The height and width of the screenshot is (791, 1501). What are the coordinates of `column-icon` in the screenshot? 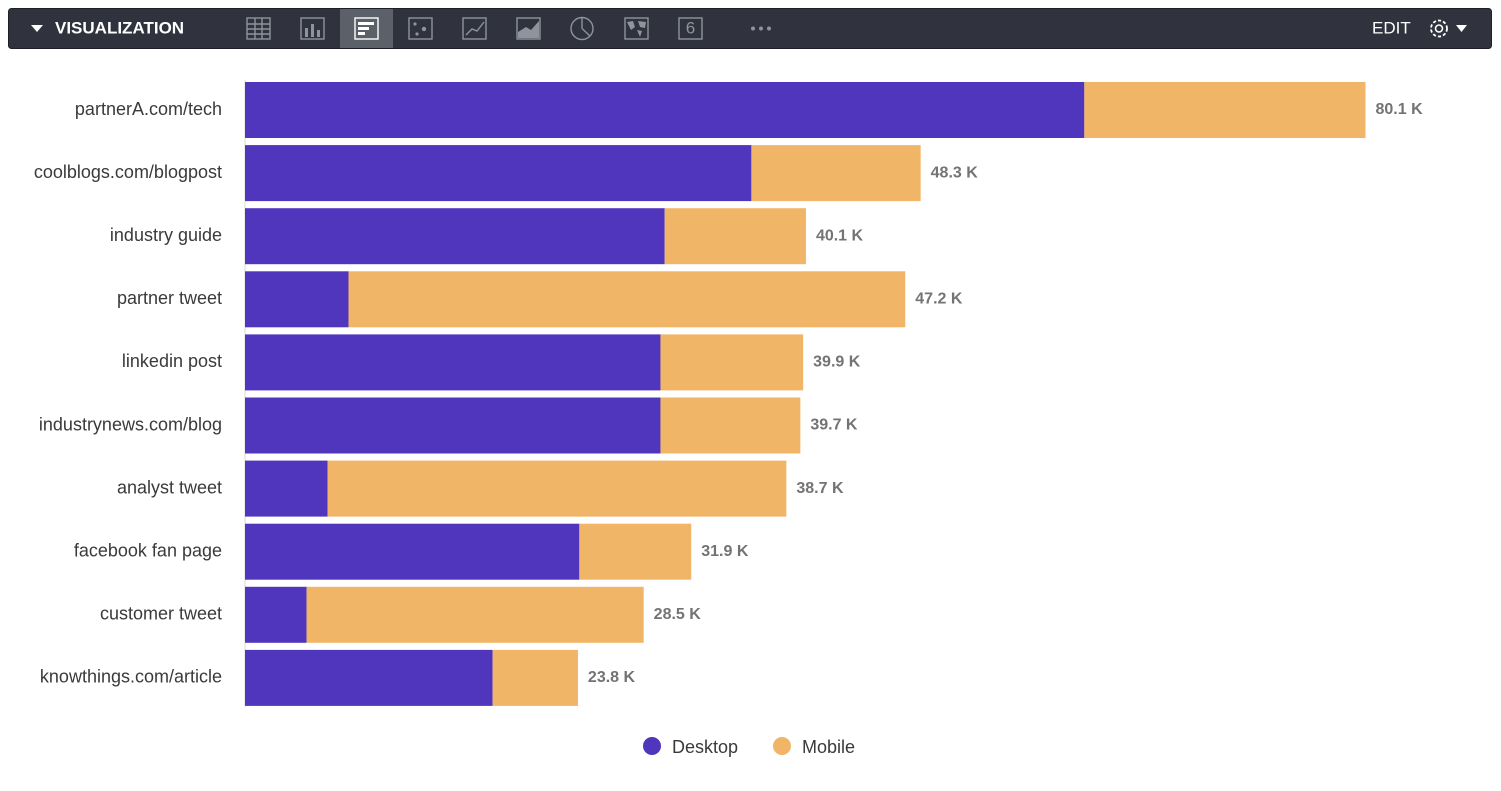 It's located at (312, 28).